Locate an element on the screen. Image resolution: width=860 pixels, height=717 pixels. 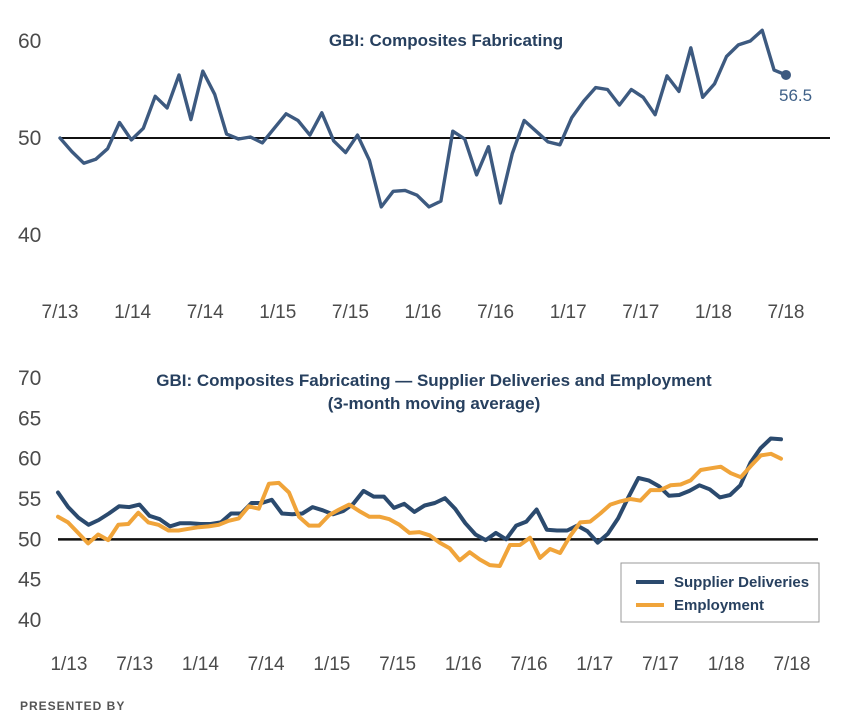
top-x-tick-7-18: 7/18 is located at coordinates (786, 312).